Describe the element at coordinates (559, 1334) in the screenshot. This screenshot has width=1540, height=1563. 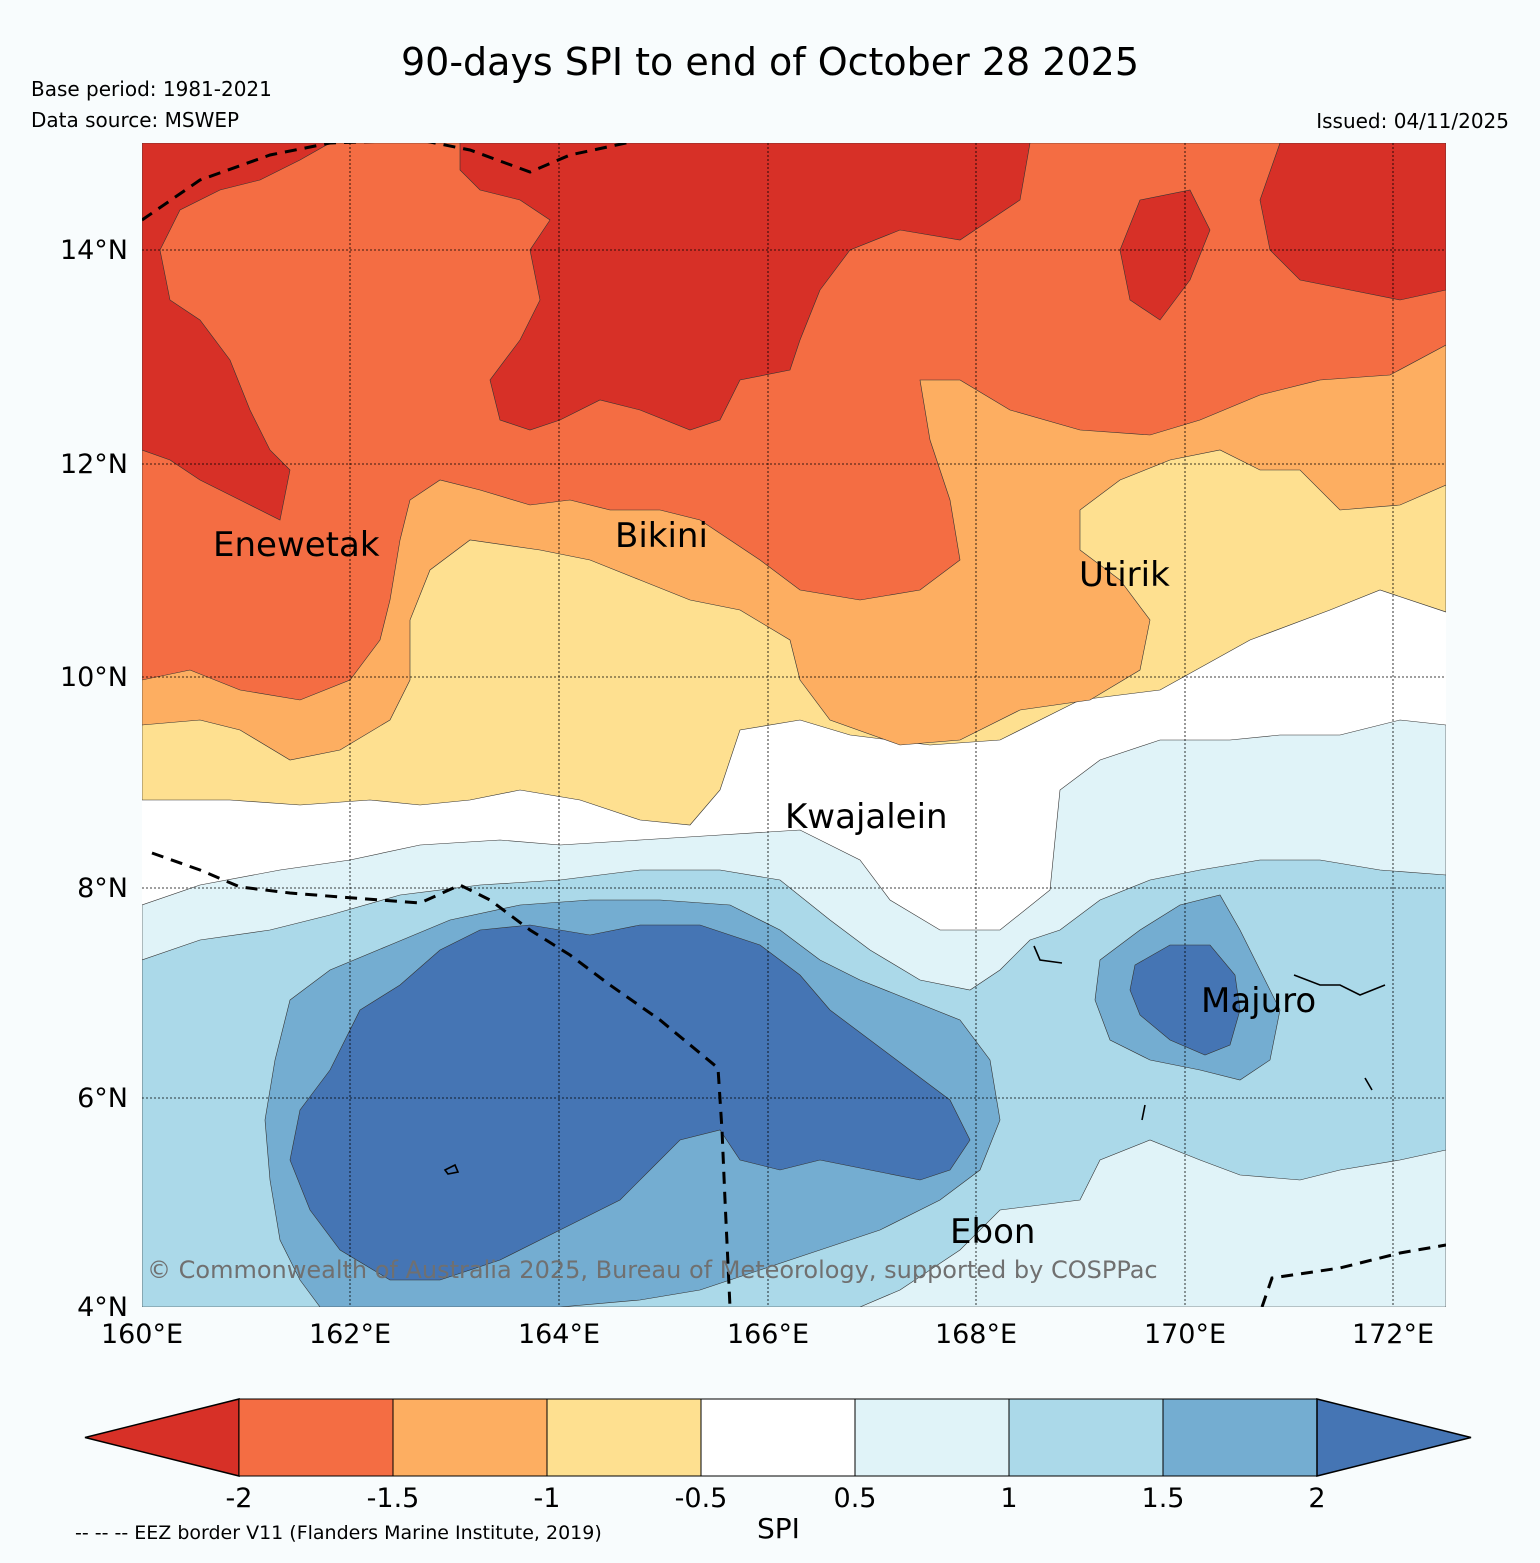
I see `lon-tick-164: 164°E` at that location.